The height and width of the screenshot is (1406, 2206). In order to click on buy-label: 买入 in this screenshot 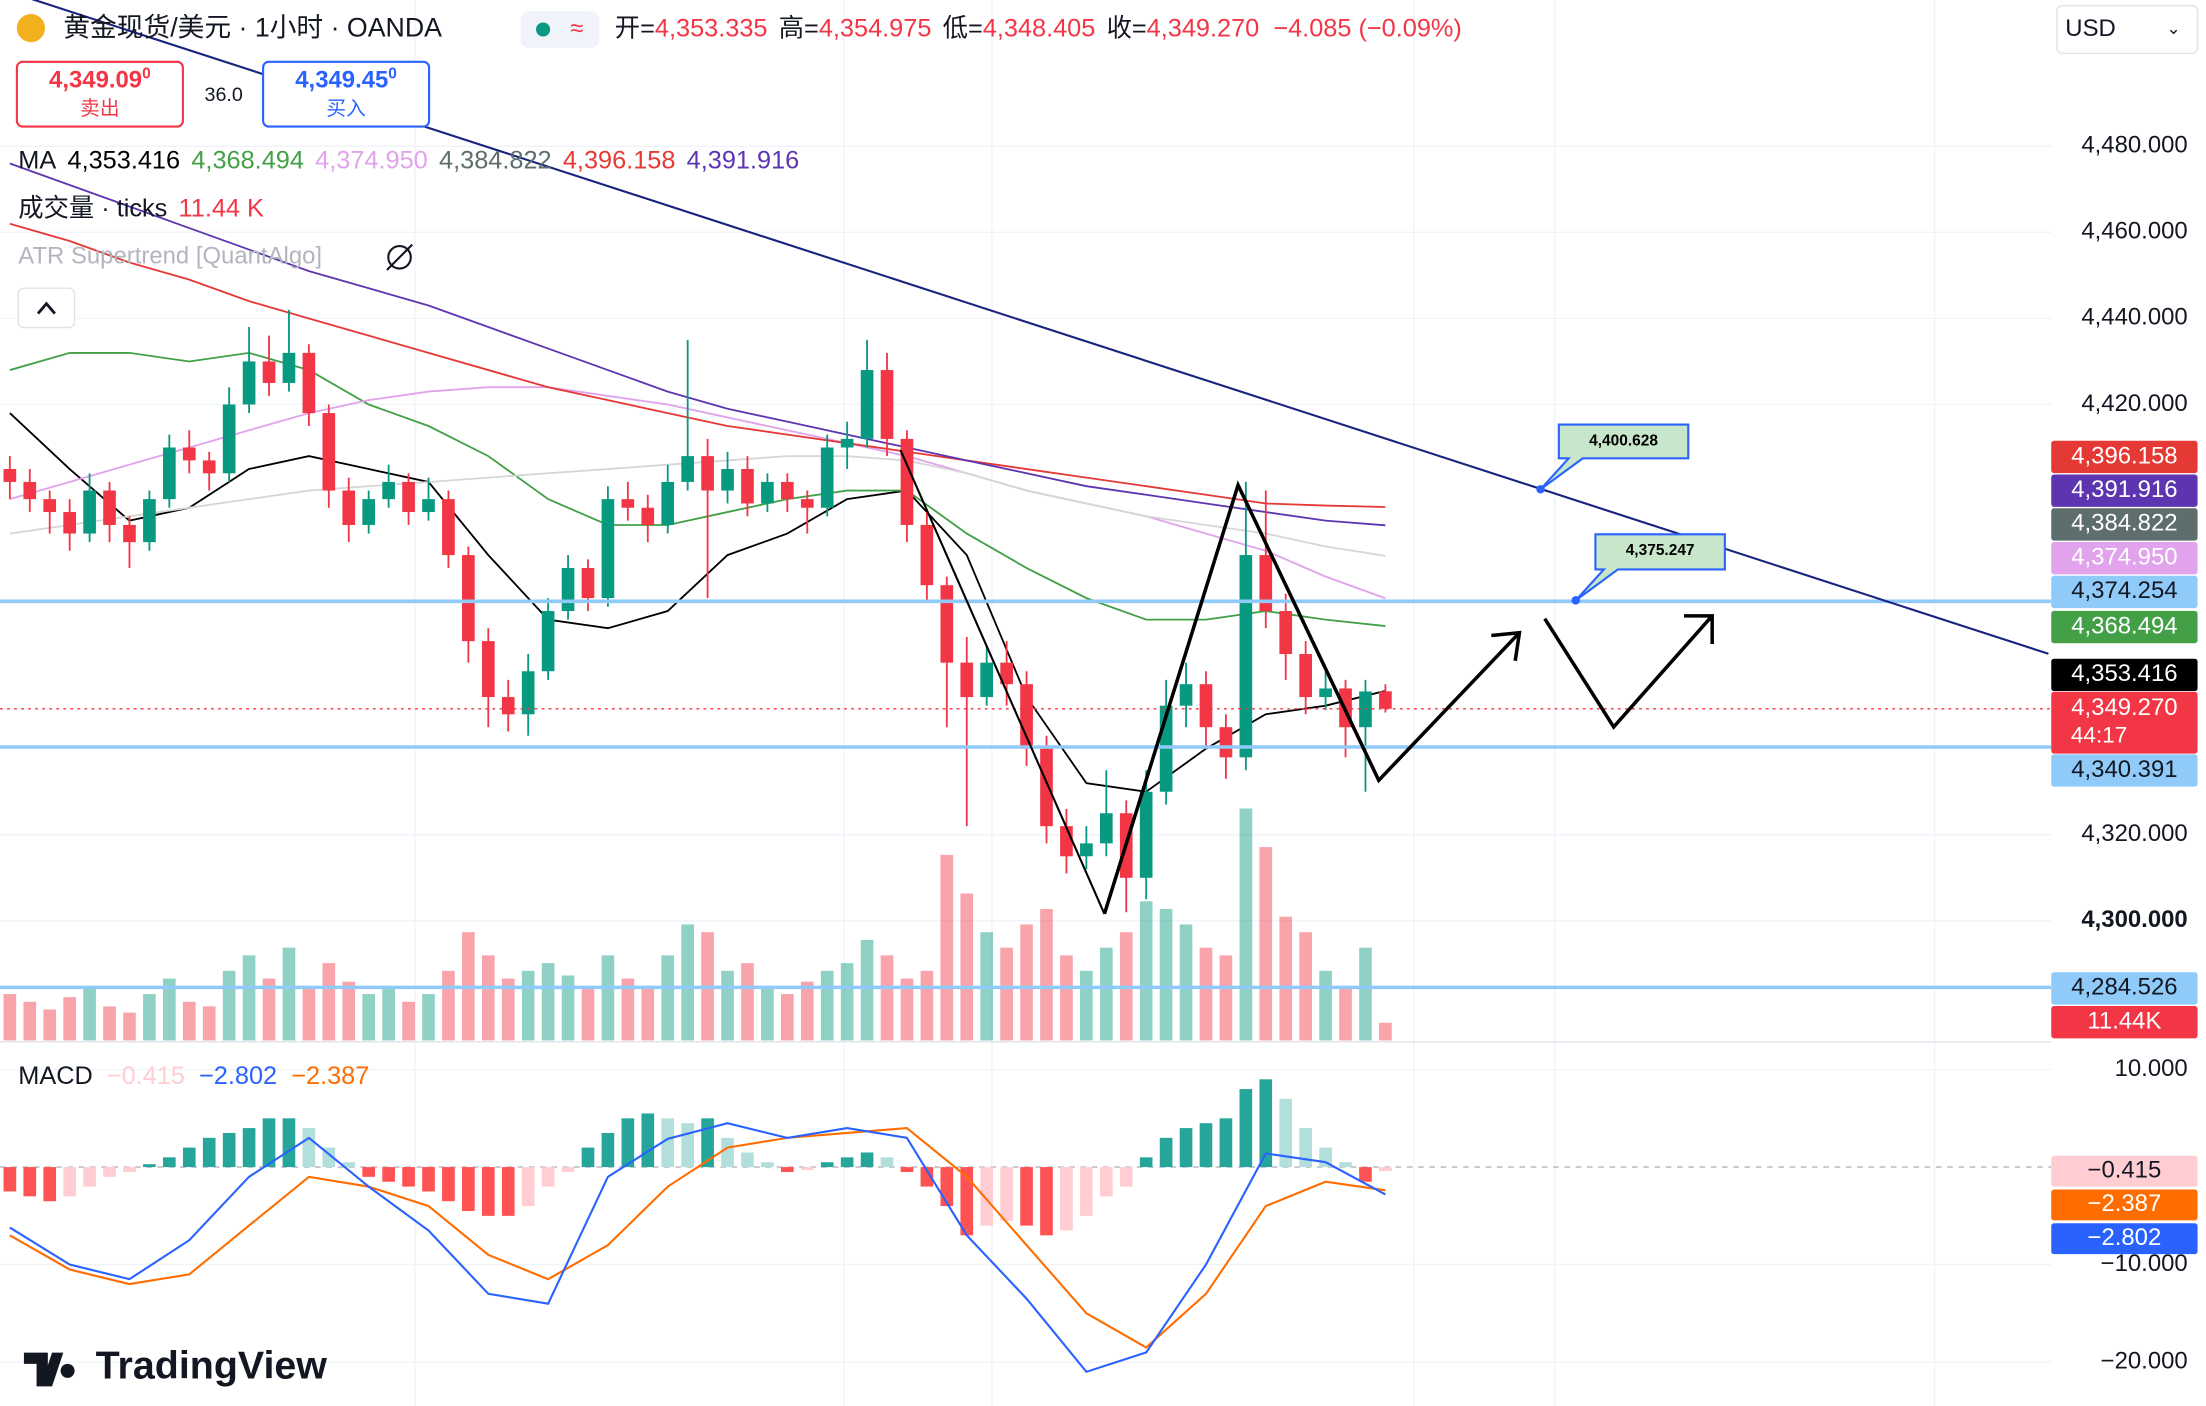, I will do `click(345, 109)`.